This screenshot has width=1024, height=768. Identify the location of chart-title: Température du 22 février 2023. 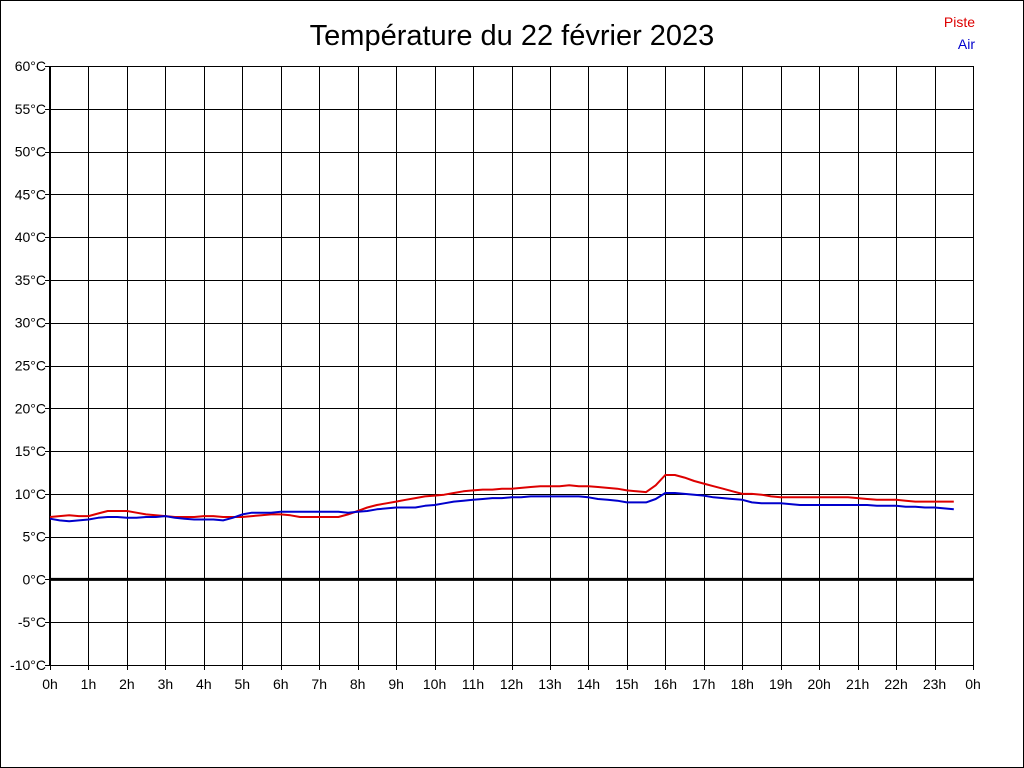
(512, 36).